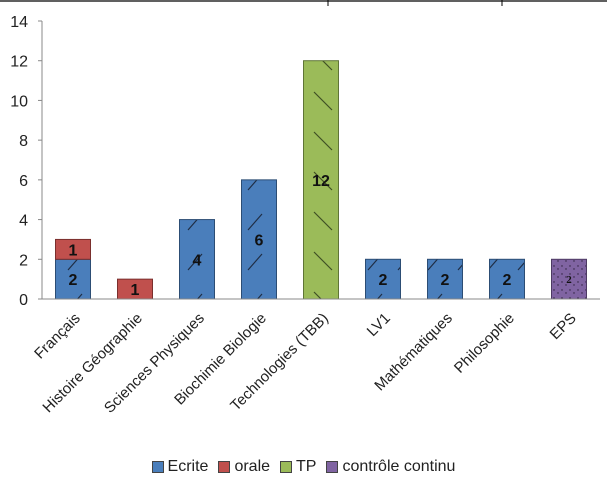 The image size is (607, 481). I want to click on legend: Ecrite orale TP contrôle continu, so click(303, 467).